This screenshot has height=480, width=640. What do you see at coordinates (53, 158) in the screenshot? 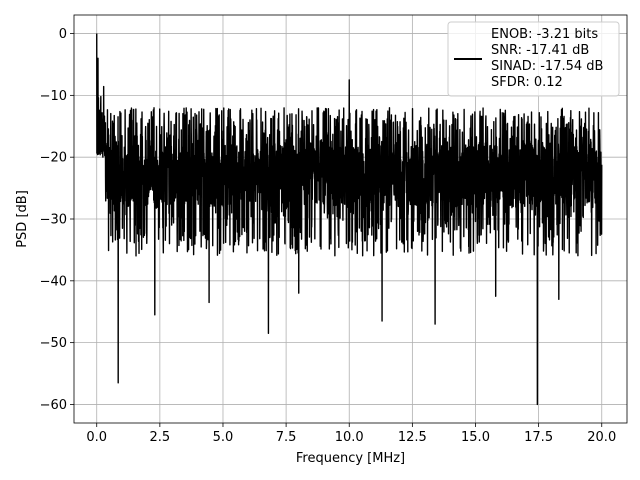
I see `y-tick-label: −20` at bounding box center [53, 158].